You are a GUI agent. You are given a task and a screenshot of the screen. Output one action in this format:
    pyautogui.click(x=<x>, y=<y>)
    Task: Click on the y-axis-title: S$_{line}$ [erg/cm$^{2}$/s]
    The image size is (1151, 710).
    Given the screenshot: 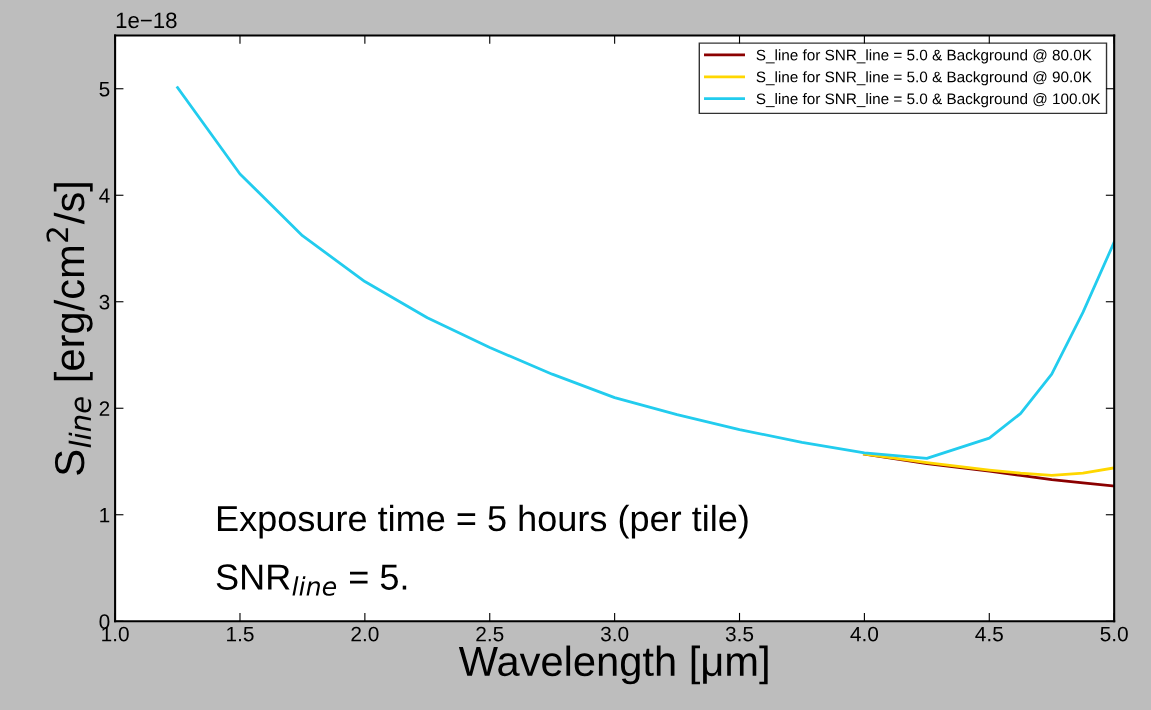 What is the action you would take?
    pyautogui.click(x=69, y=329)
    